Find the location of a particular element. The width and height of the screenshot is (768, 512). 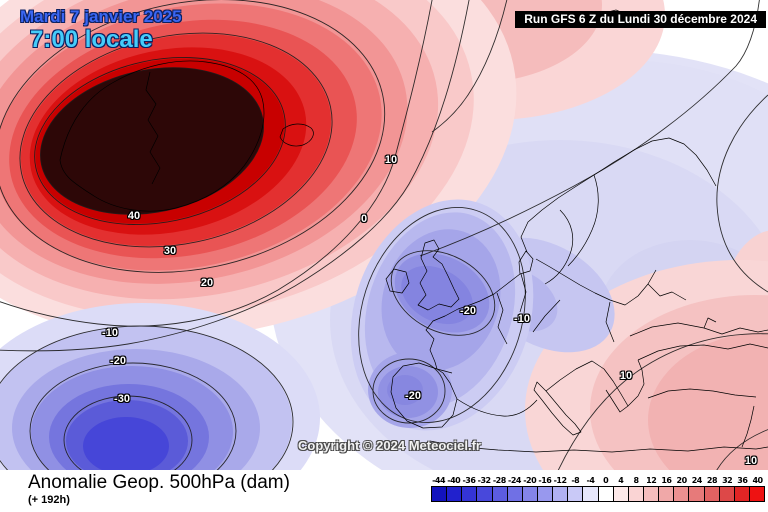

legend-value: 32 is located at coordinates (727, 480).